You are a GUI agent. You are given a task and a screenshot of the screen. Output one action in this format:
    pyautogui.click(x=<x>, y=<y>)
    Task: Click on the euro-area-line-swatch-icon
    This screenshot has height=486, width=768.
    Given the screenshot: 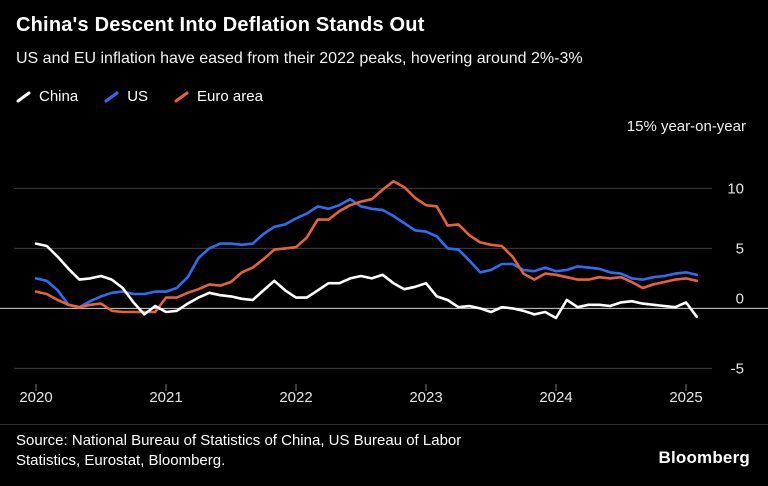 What is the action you would take?
    pyautogui.click(x=181, y=96)
    